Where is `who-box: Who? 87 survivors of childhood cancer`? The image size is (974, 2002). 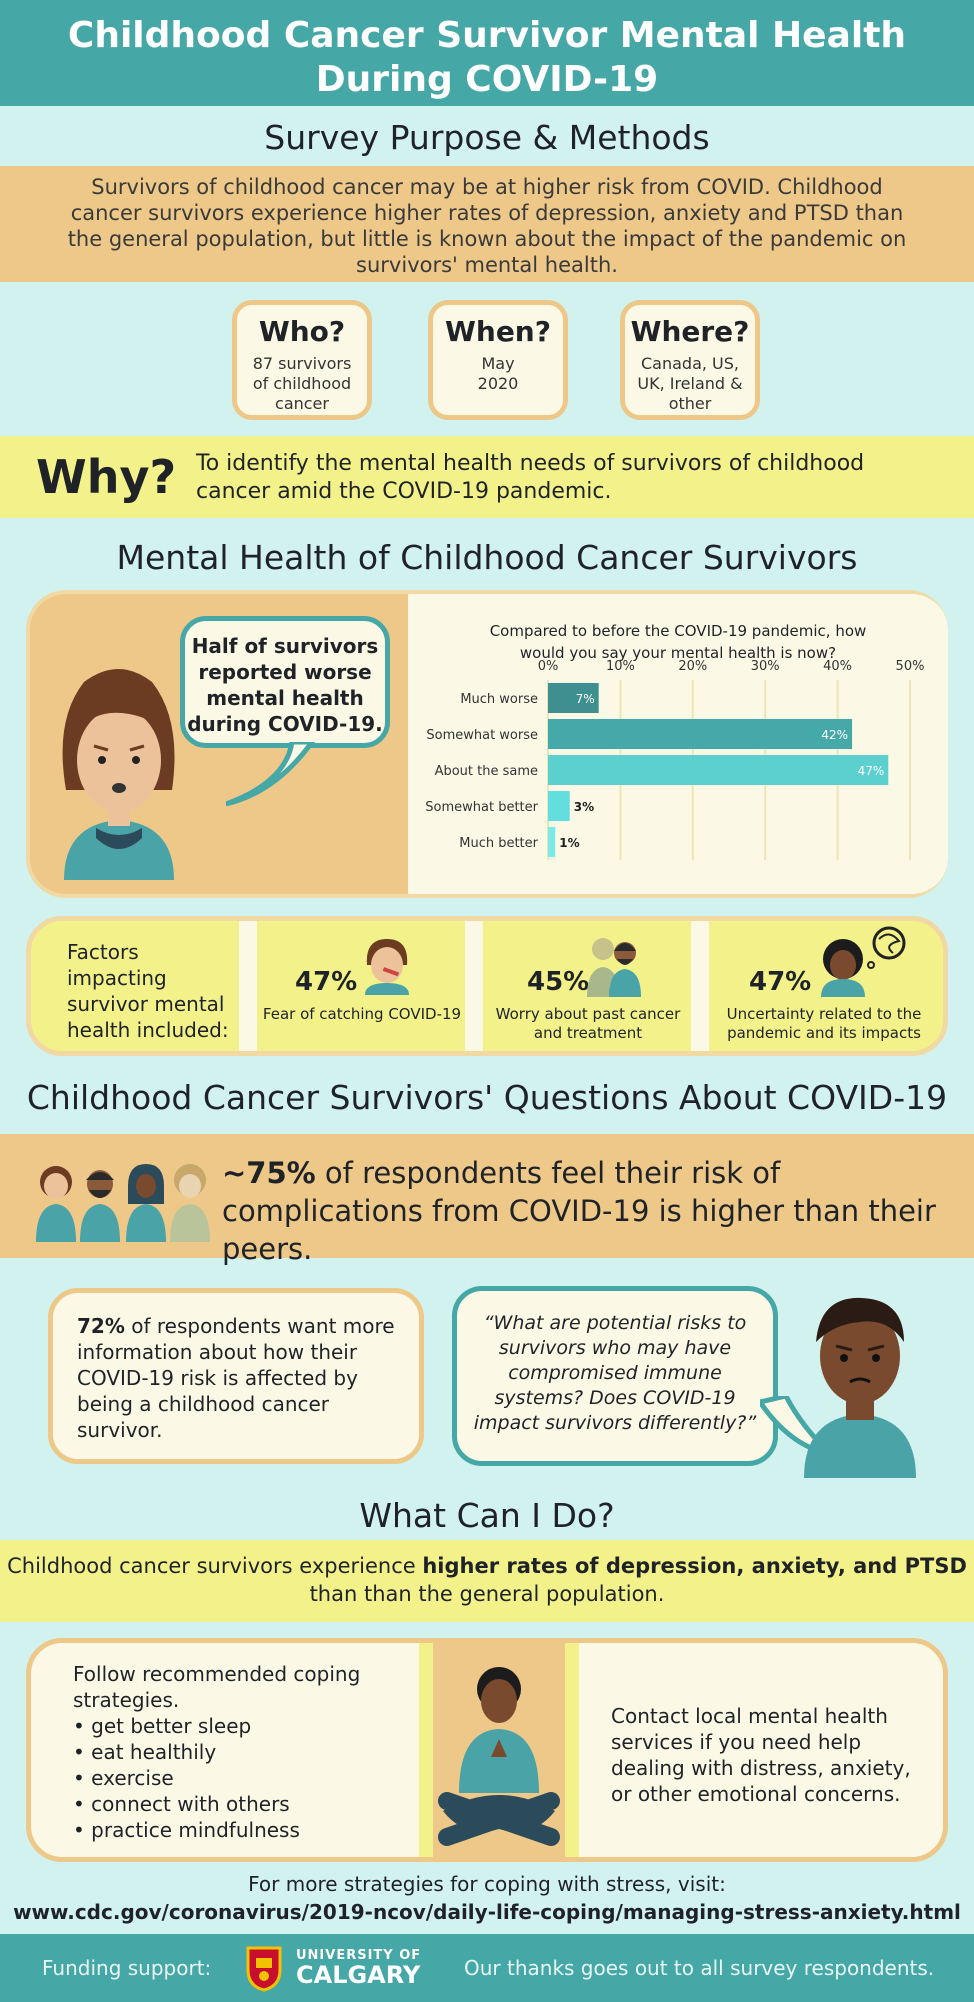
who-box: Who? 87 survivors of childhood cancer is located at coordinates (302, 360).